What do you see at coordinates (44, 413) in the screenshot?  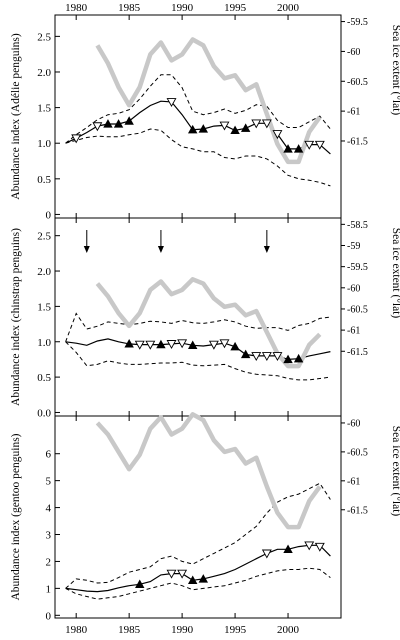 I see `y-tick-label: 0.0` at bounding box center [44, 413].